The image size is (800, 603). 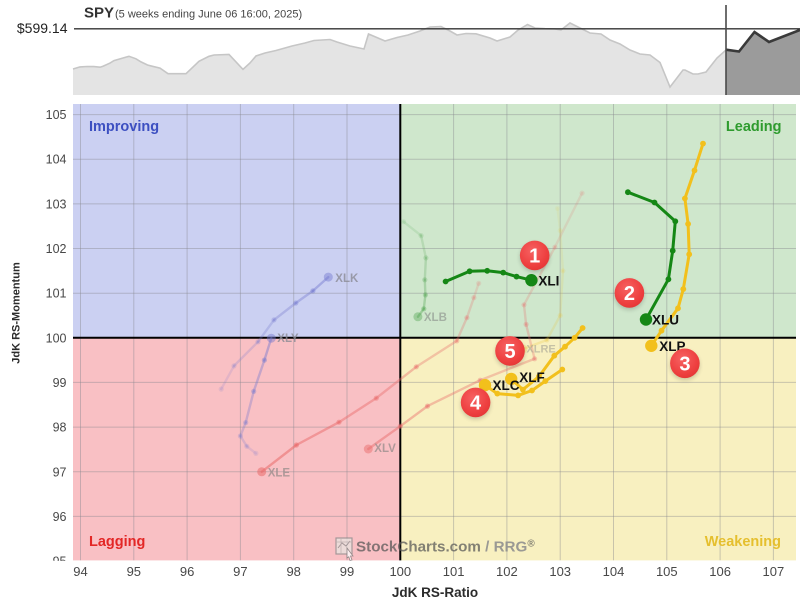 I want to click on svg-text: 94, so click(x=80, y=571).